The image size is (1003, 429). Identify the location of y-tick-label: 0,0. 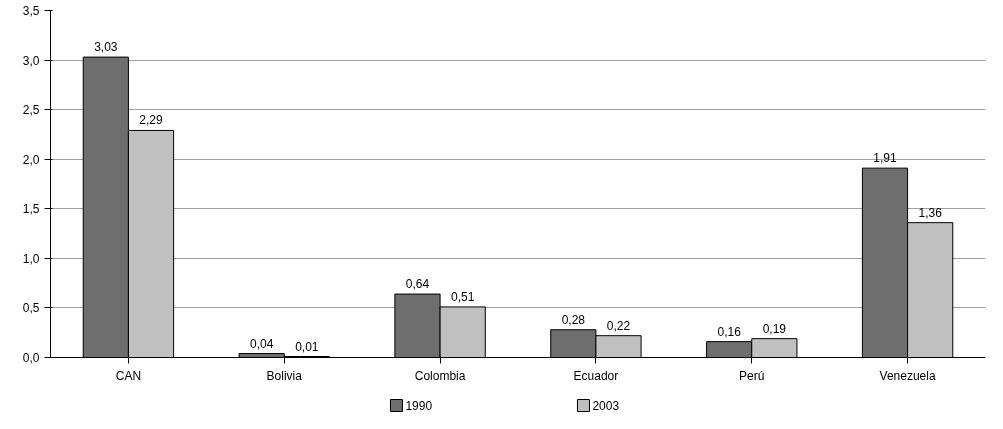
(31, 358).